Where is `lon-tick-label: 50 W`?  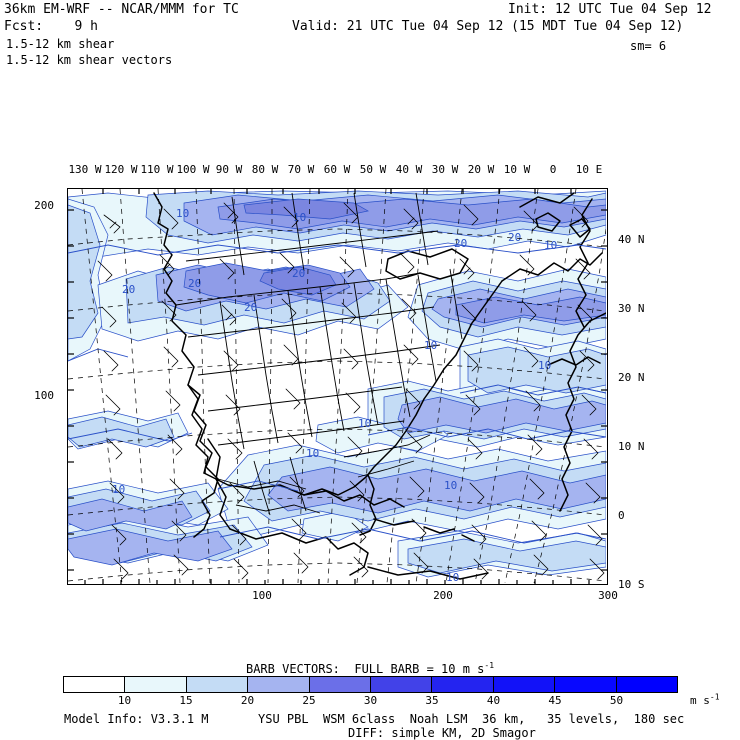
lon-tick-label: 50 W is located at coordinates (373, 169).